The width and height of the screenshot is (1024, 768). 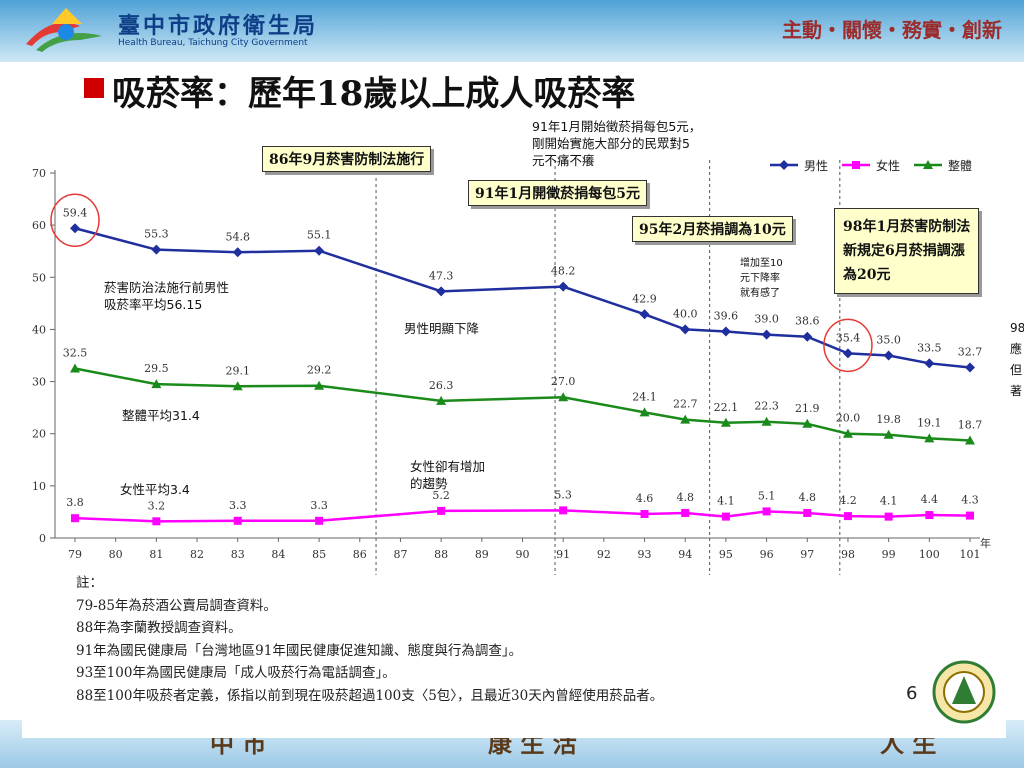 What do you see at coordinates (617, 126) in the screenshot?
I see `annotation-line: 91年1月開始徵菸捐每包5元，` at bounding box center [617, 126].